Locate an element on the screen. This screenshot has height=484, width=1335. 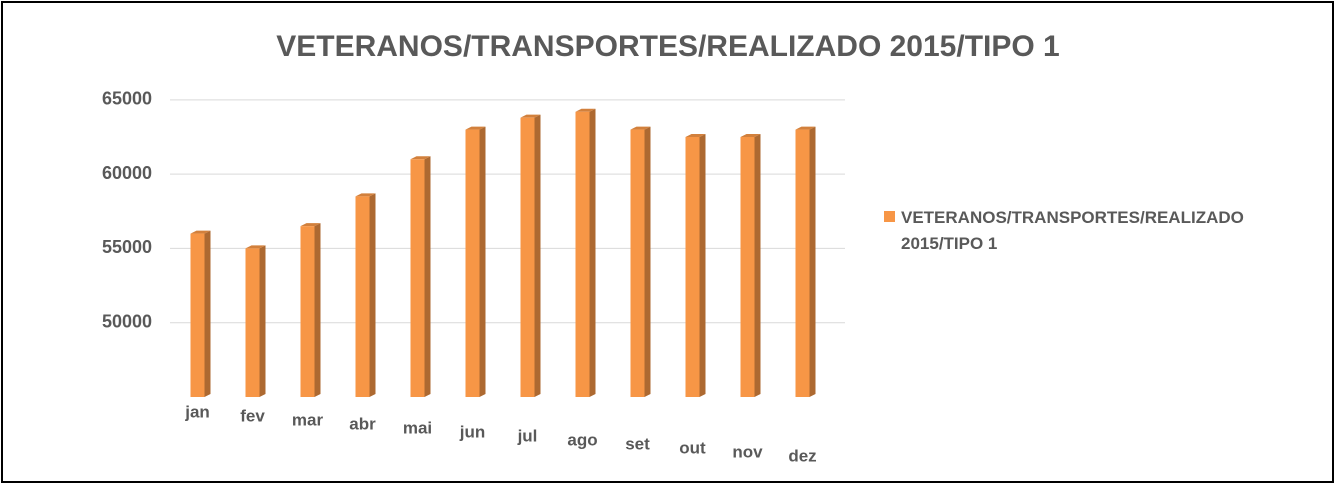
y-tick-label: 65000 is located at coordinates (127, 99).